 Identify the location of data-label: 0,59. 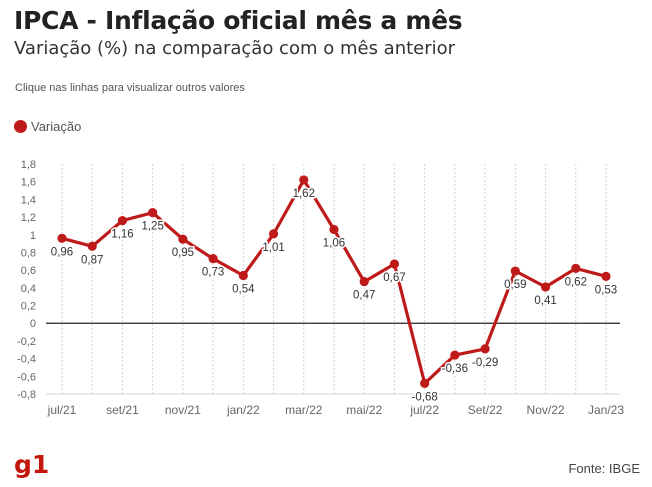
(515, 285).